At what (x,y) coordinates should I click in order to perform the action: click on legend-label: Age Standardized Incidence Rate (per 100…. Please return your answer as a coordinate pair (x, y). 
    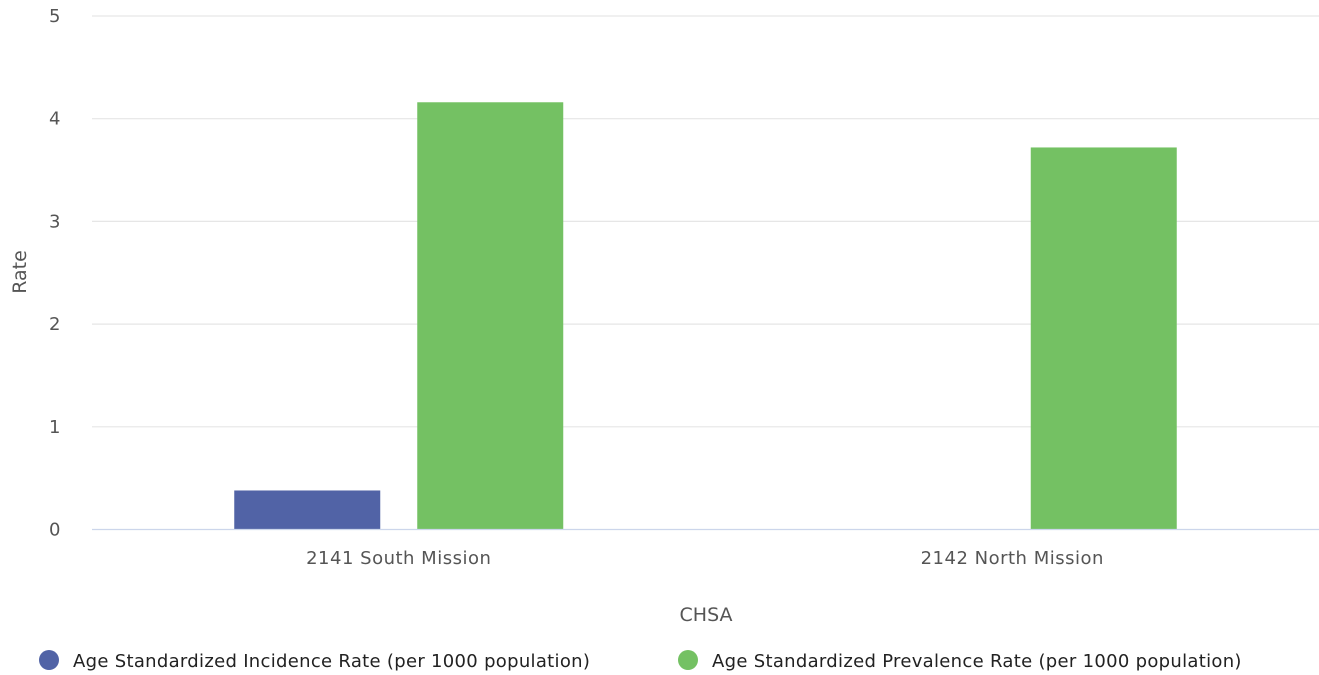
    Looking at the image, I should click on (331, 661).